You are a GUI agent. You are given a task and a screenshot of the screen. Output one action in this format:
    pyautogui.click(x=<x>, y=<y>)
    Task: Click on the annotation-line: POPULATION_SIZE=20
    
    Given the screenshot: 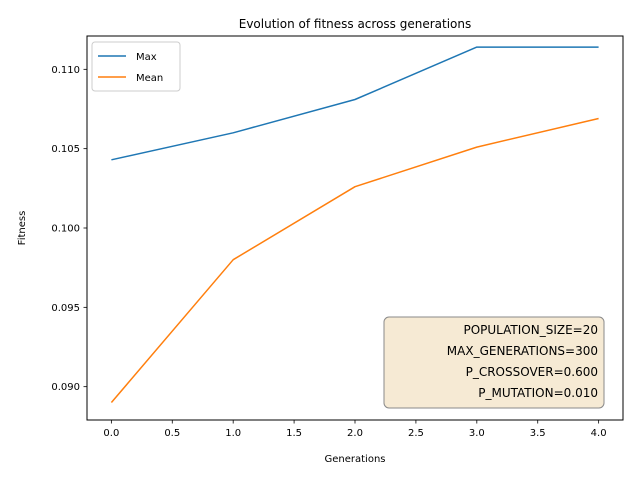 What is the action you would take?
    pyautogui.click(x=530, y=330)
    